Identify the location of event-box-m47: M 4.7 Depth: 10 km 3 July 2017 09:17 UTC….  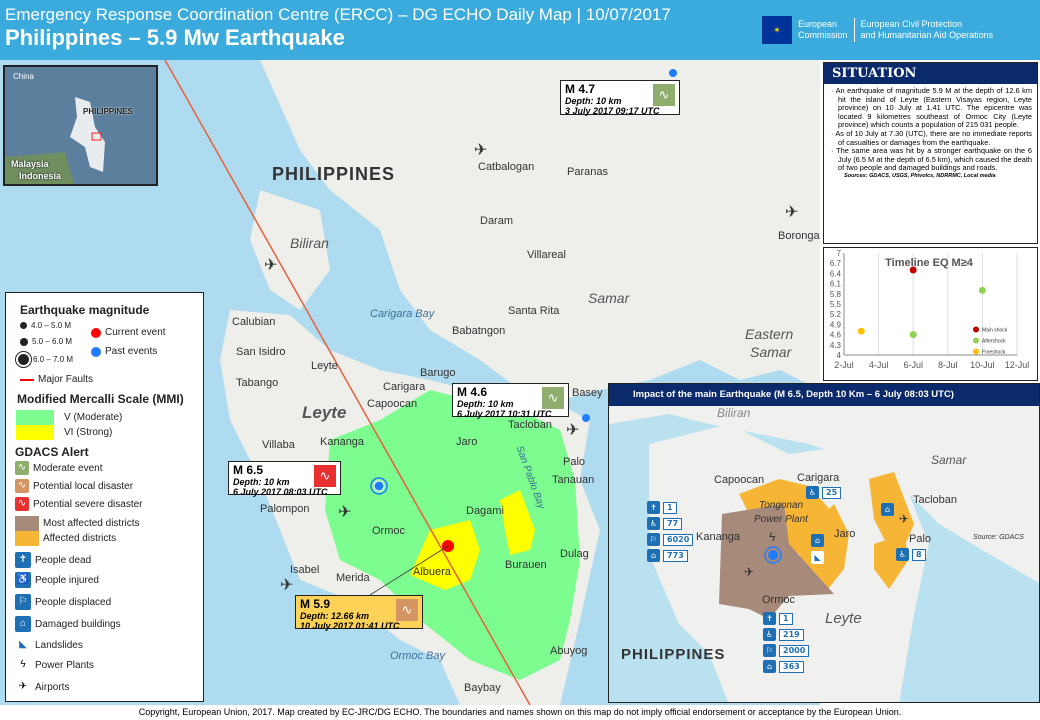
(620, 98).